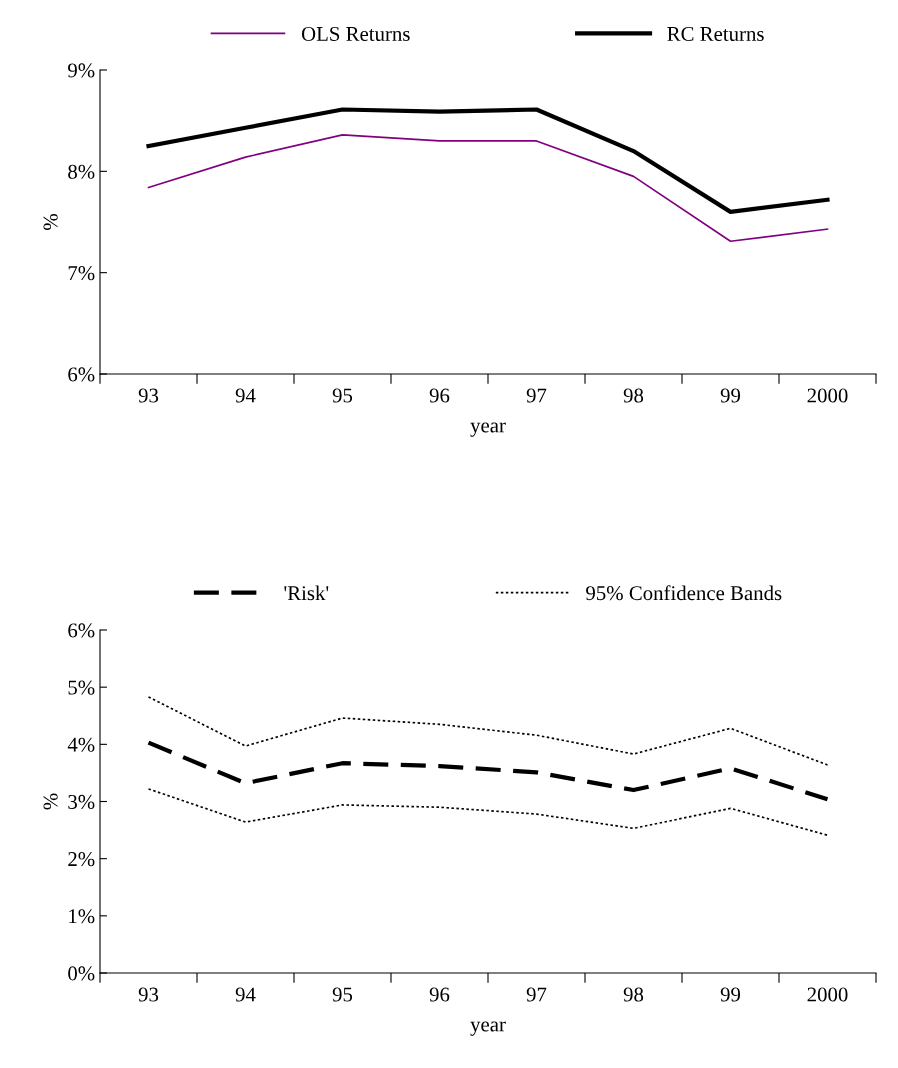  I want to click on y-tick-label: 2%, so click(81, 859).